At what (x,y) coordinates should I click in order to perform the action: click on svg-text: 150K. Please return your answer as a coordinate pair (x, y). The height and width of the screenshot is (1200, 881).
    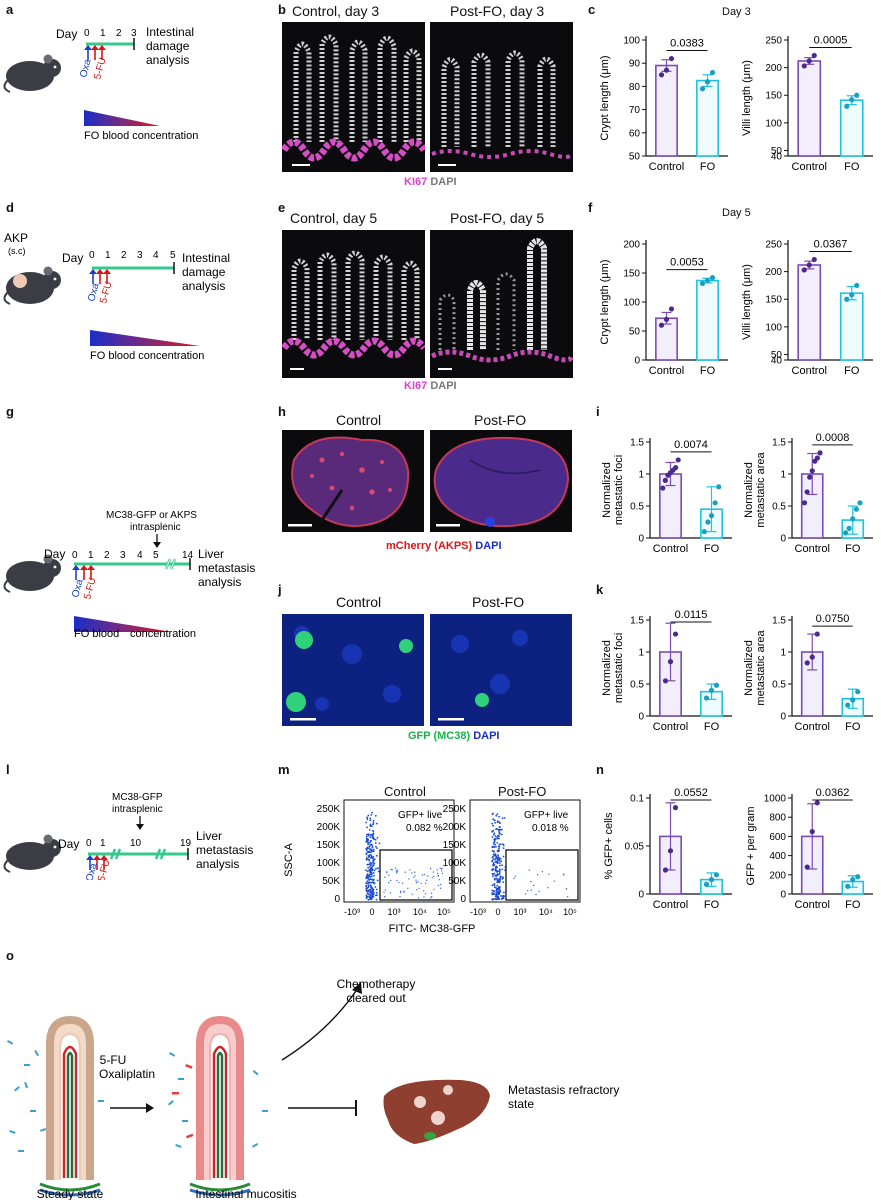
    Looking at the image, I should click on (329, 845).